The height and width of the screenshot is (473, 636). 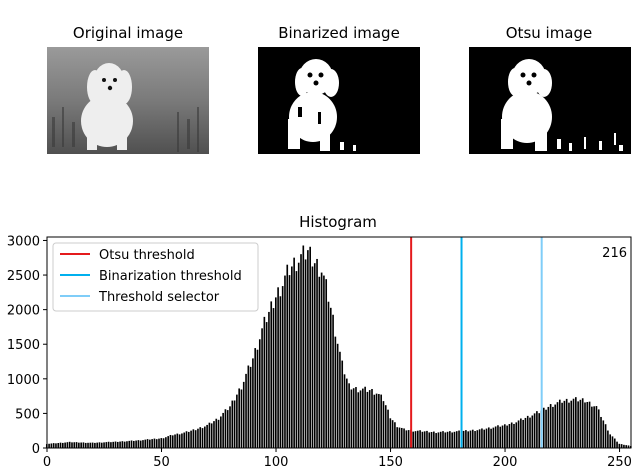 What do you see at coordinates (170, 276) in the screenshot?
I see `legend-label-binarization: Binarization threshold` at bounding box center [170, 276].